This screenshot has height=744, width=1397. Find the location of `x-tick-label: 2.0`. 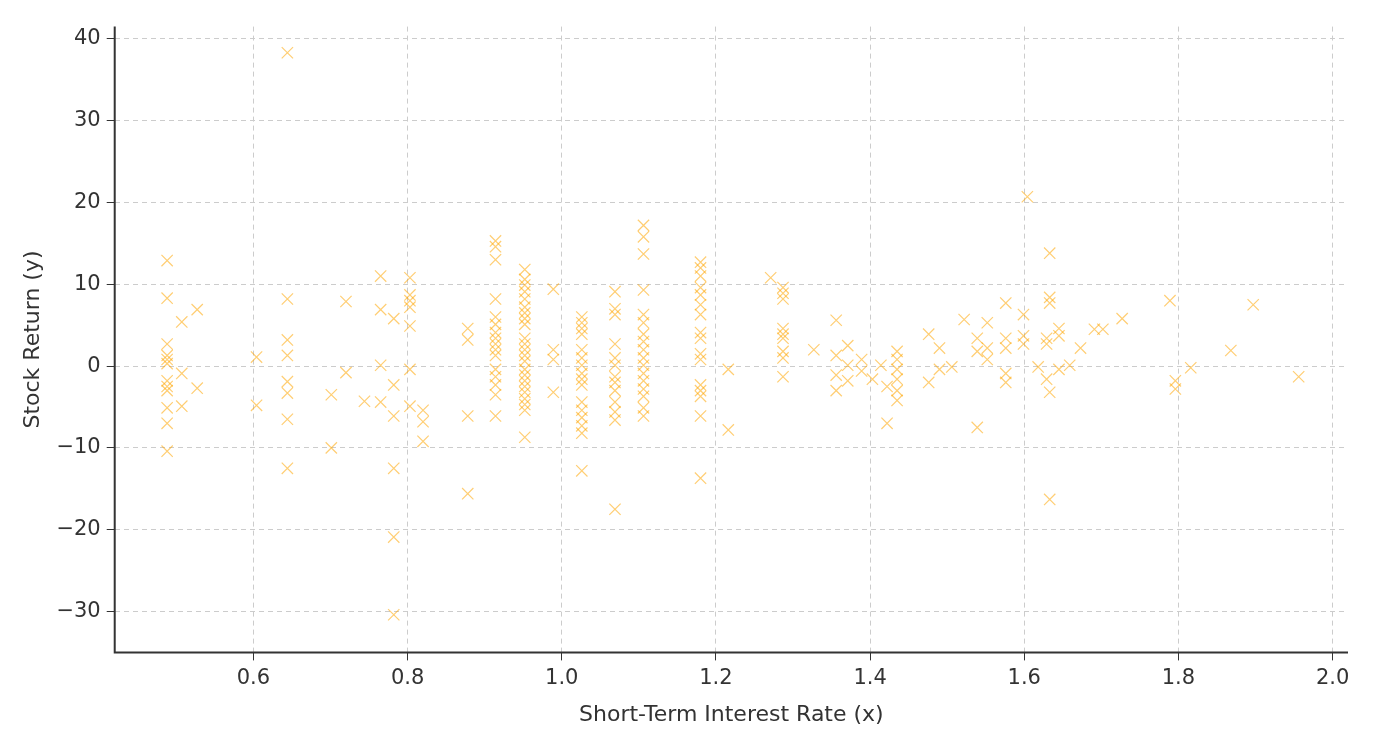

x-tick-label: 2.0 is located at coordinates (1332, 677).